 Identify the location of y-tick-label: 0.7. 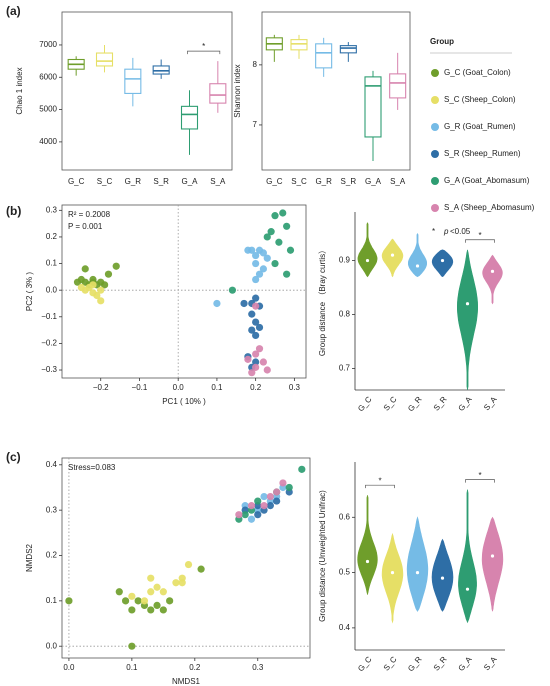
(345, 368).